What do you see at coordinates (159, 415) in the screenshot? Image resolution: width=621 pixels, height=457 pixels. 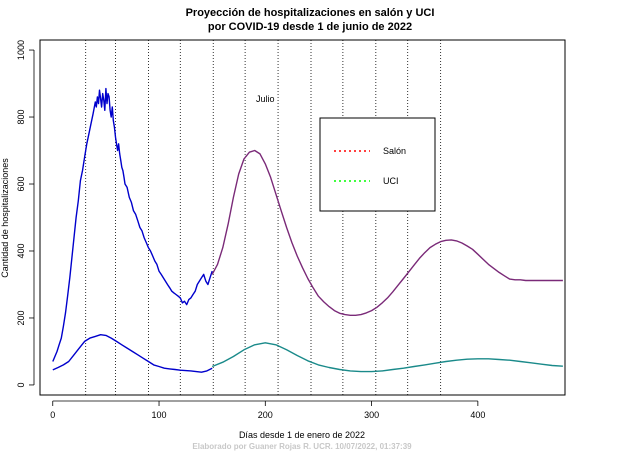 I see `x-tick-label-100: 100` at bounding box center [159, 415].